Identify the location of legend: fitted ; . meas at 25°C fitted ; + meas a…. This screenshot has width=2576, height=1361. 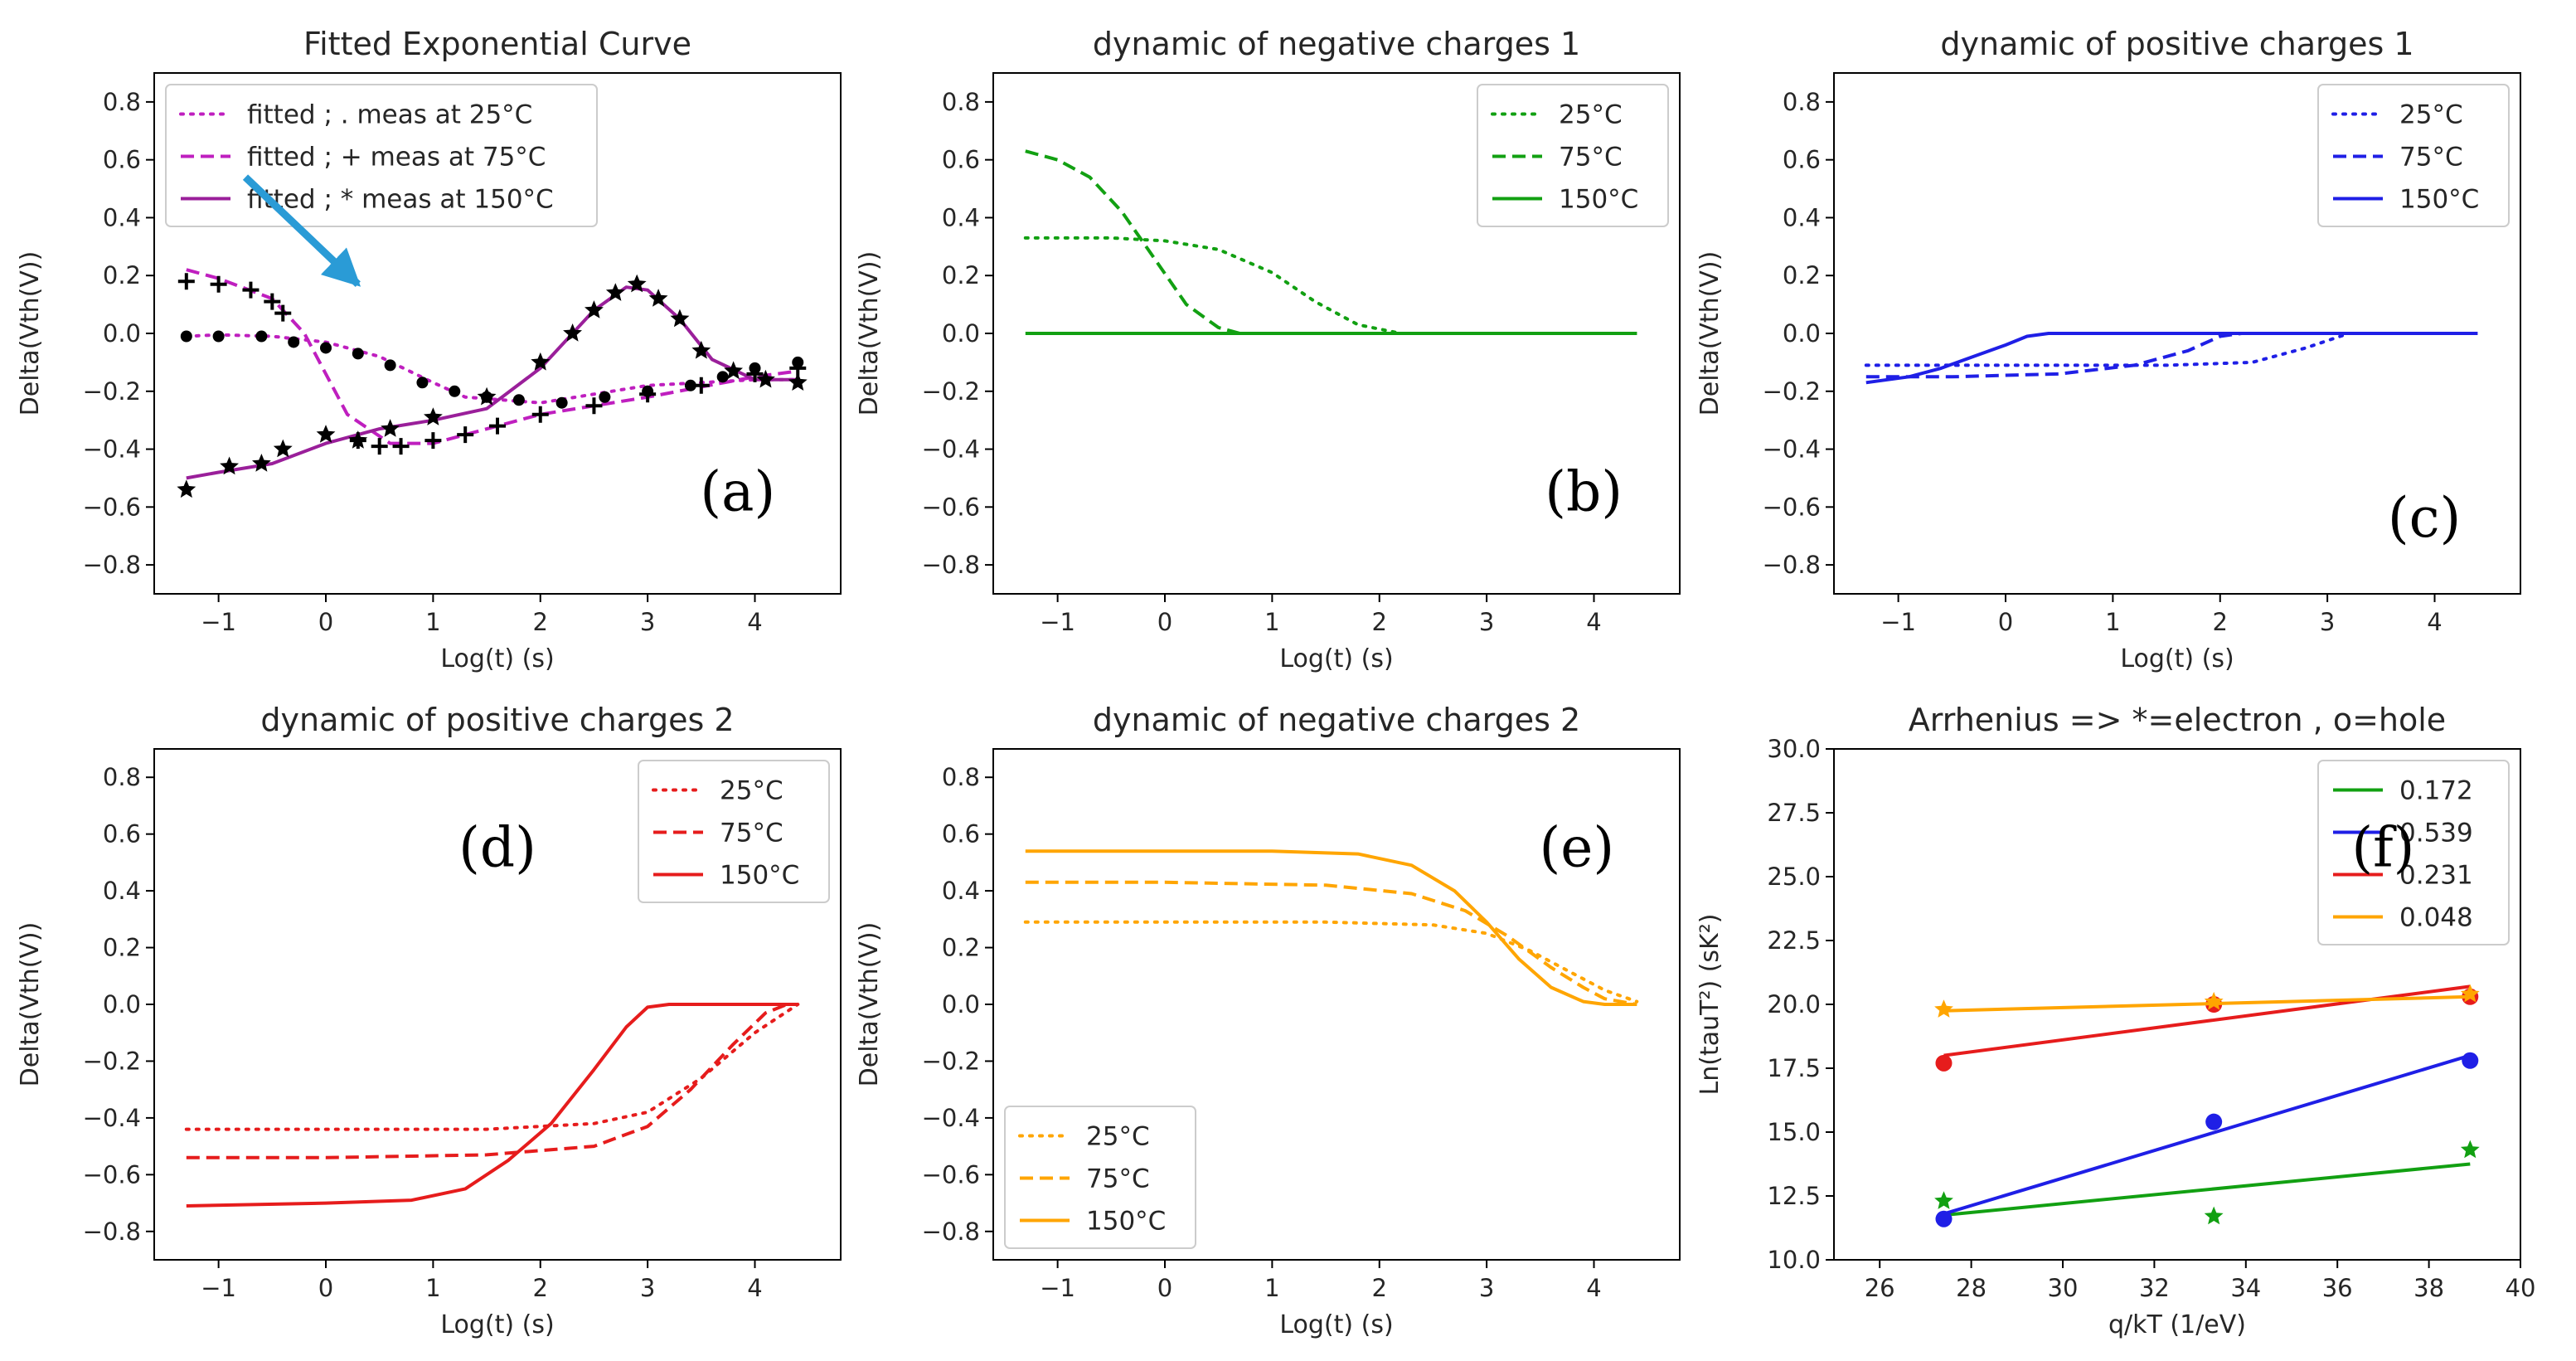
(381, 155).